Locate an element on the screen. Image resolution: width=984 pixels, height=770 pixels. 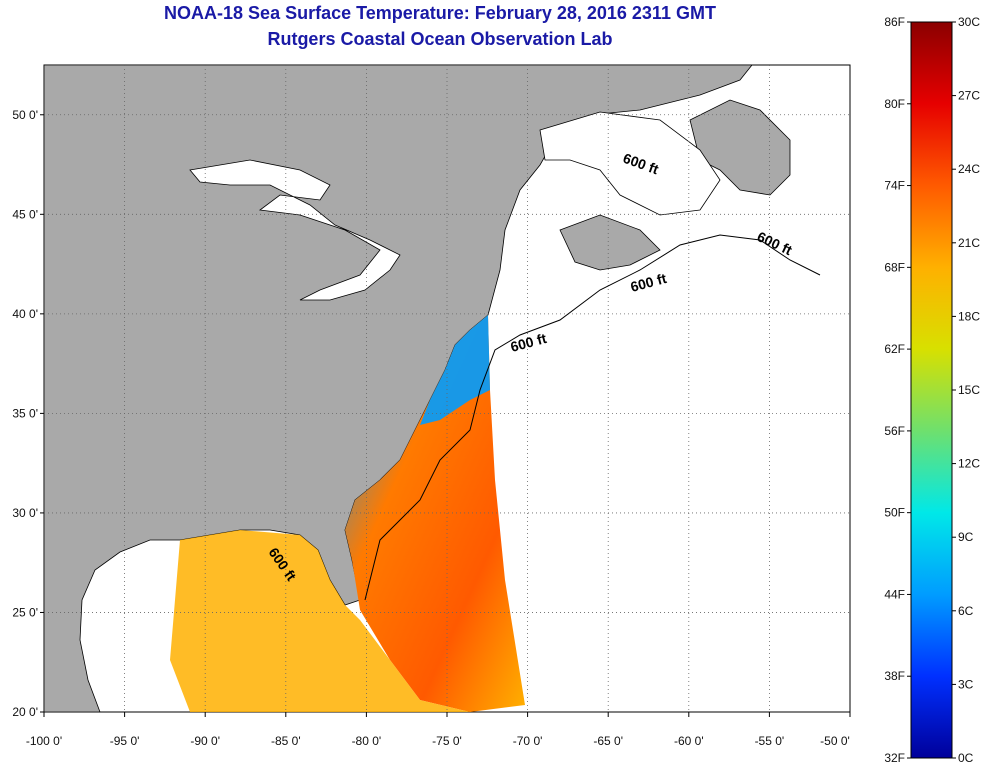
lon-tick-label: -100 0' is located at coordinates (44, 741).